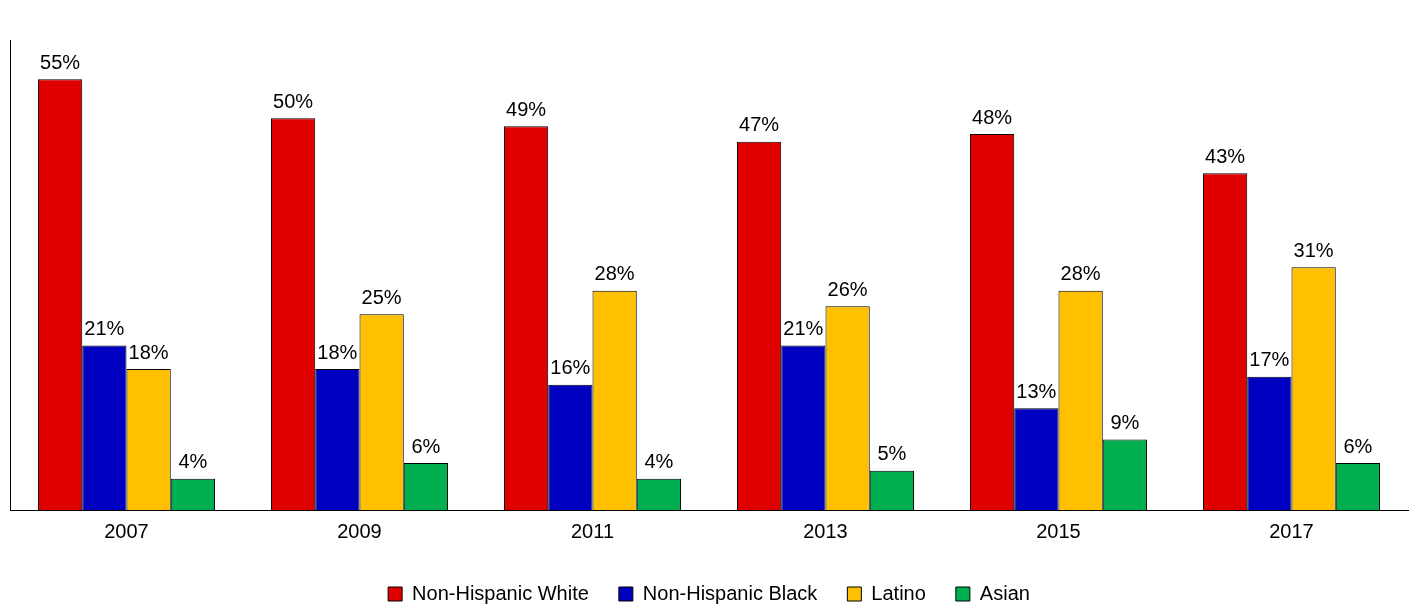 This screenshot has width=1418, height=614. What do you see at coordinates (126, 530) in the screenshot?
I see `x-tick-label: 2007` at bounding box center [126, 530].